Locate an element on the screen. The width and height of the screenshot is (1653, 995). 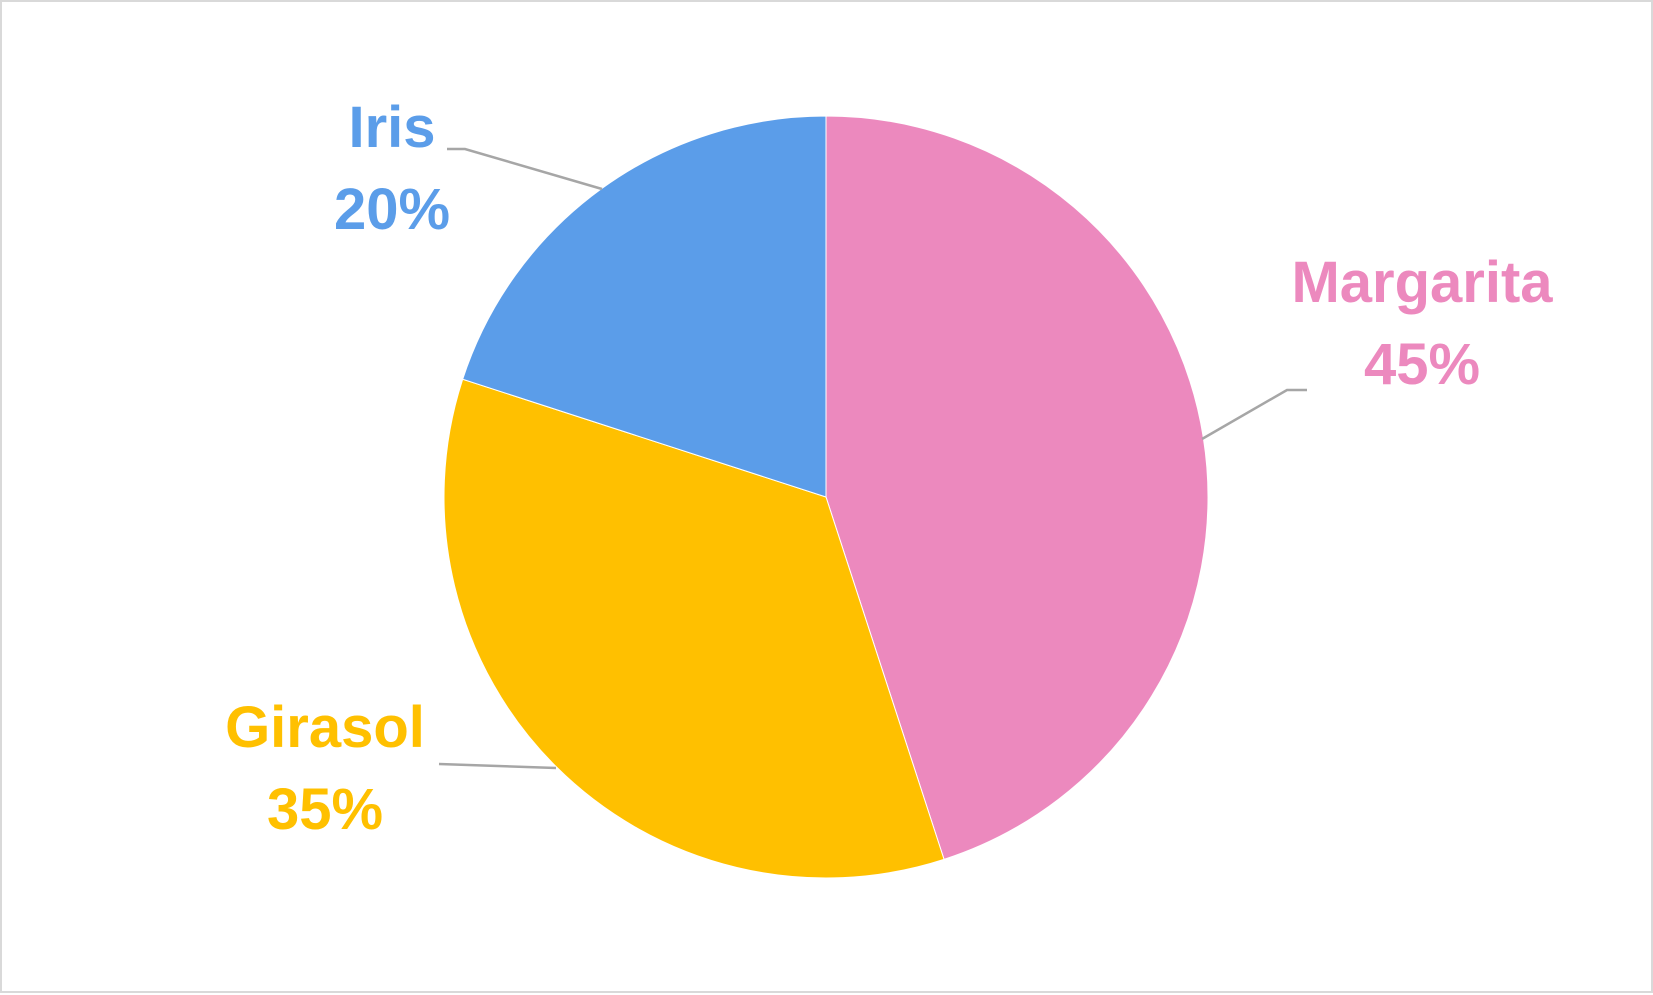
data-label-iris: Iris 20% is located at coordinates (392, 168).